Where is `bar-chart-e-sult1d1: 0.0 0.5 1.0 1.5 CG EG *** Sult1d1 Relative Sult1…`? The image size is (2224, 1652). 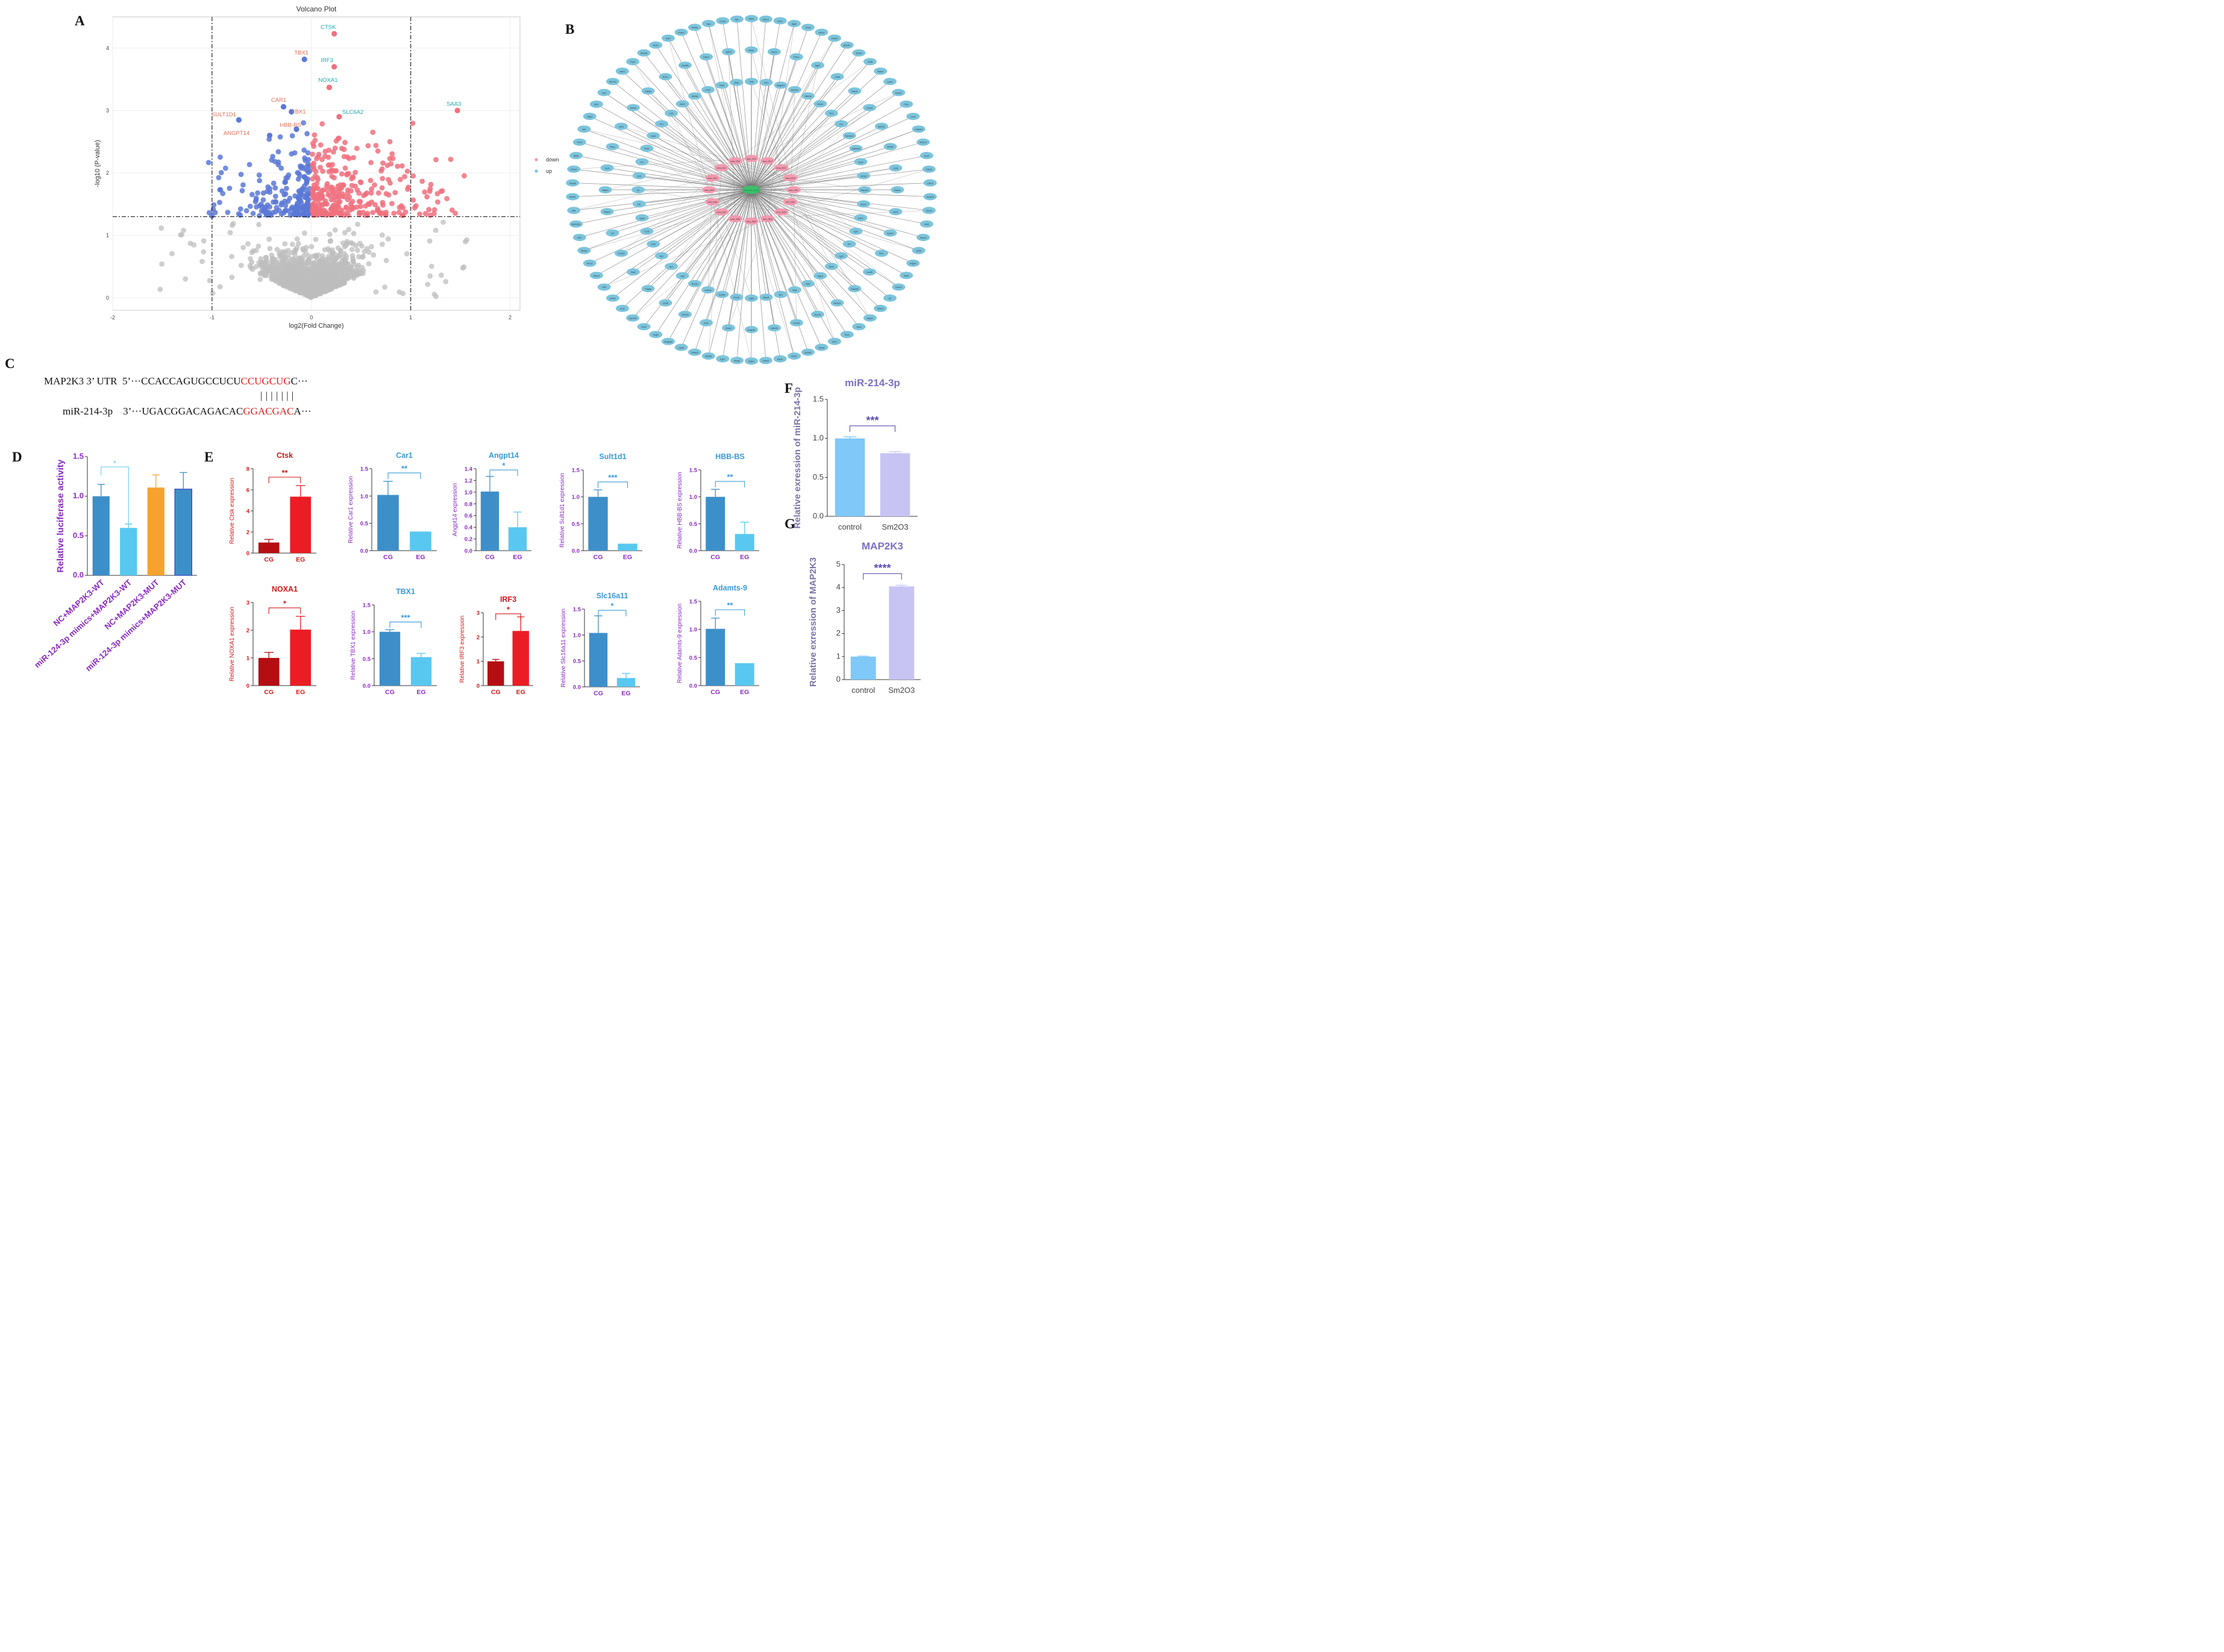 bar-chart-e-sult1d1: 0.0 0.5 1.0 1.5 CG EG *** Sult1d1 Relative Sult1… is located at coordinates (600, 506).